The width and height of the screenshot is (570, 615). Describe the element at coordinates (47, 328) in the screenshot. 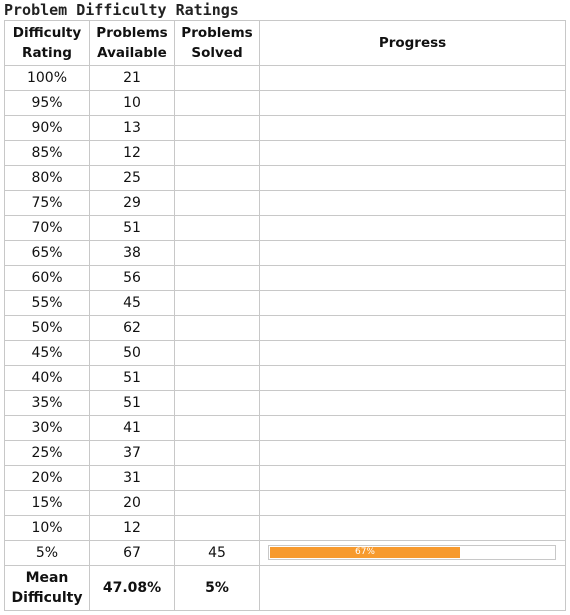

I see `difficulty-rating-cell: 50%` at that location.